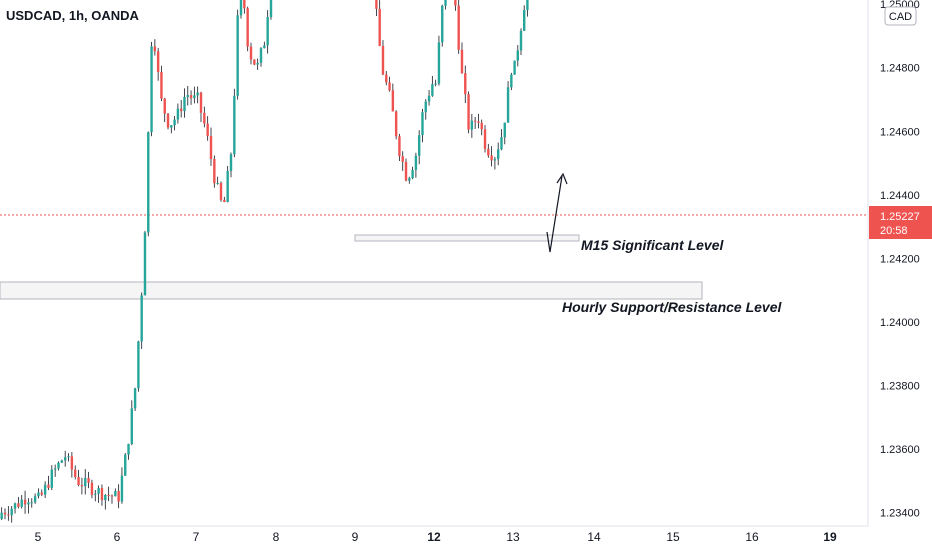  Describe the element at coordinates (562, 178) in the screenshot. I see `projection-arrowhead` at that location.